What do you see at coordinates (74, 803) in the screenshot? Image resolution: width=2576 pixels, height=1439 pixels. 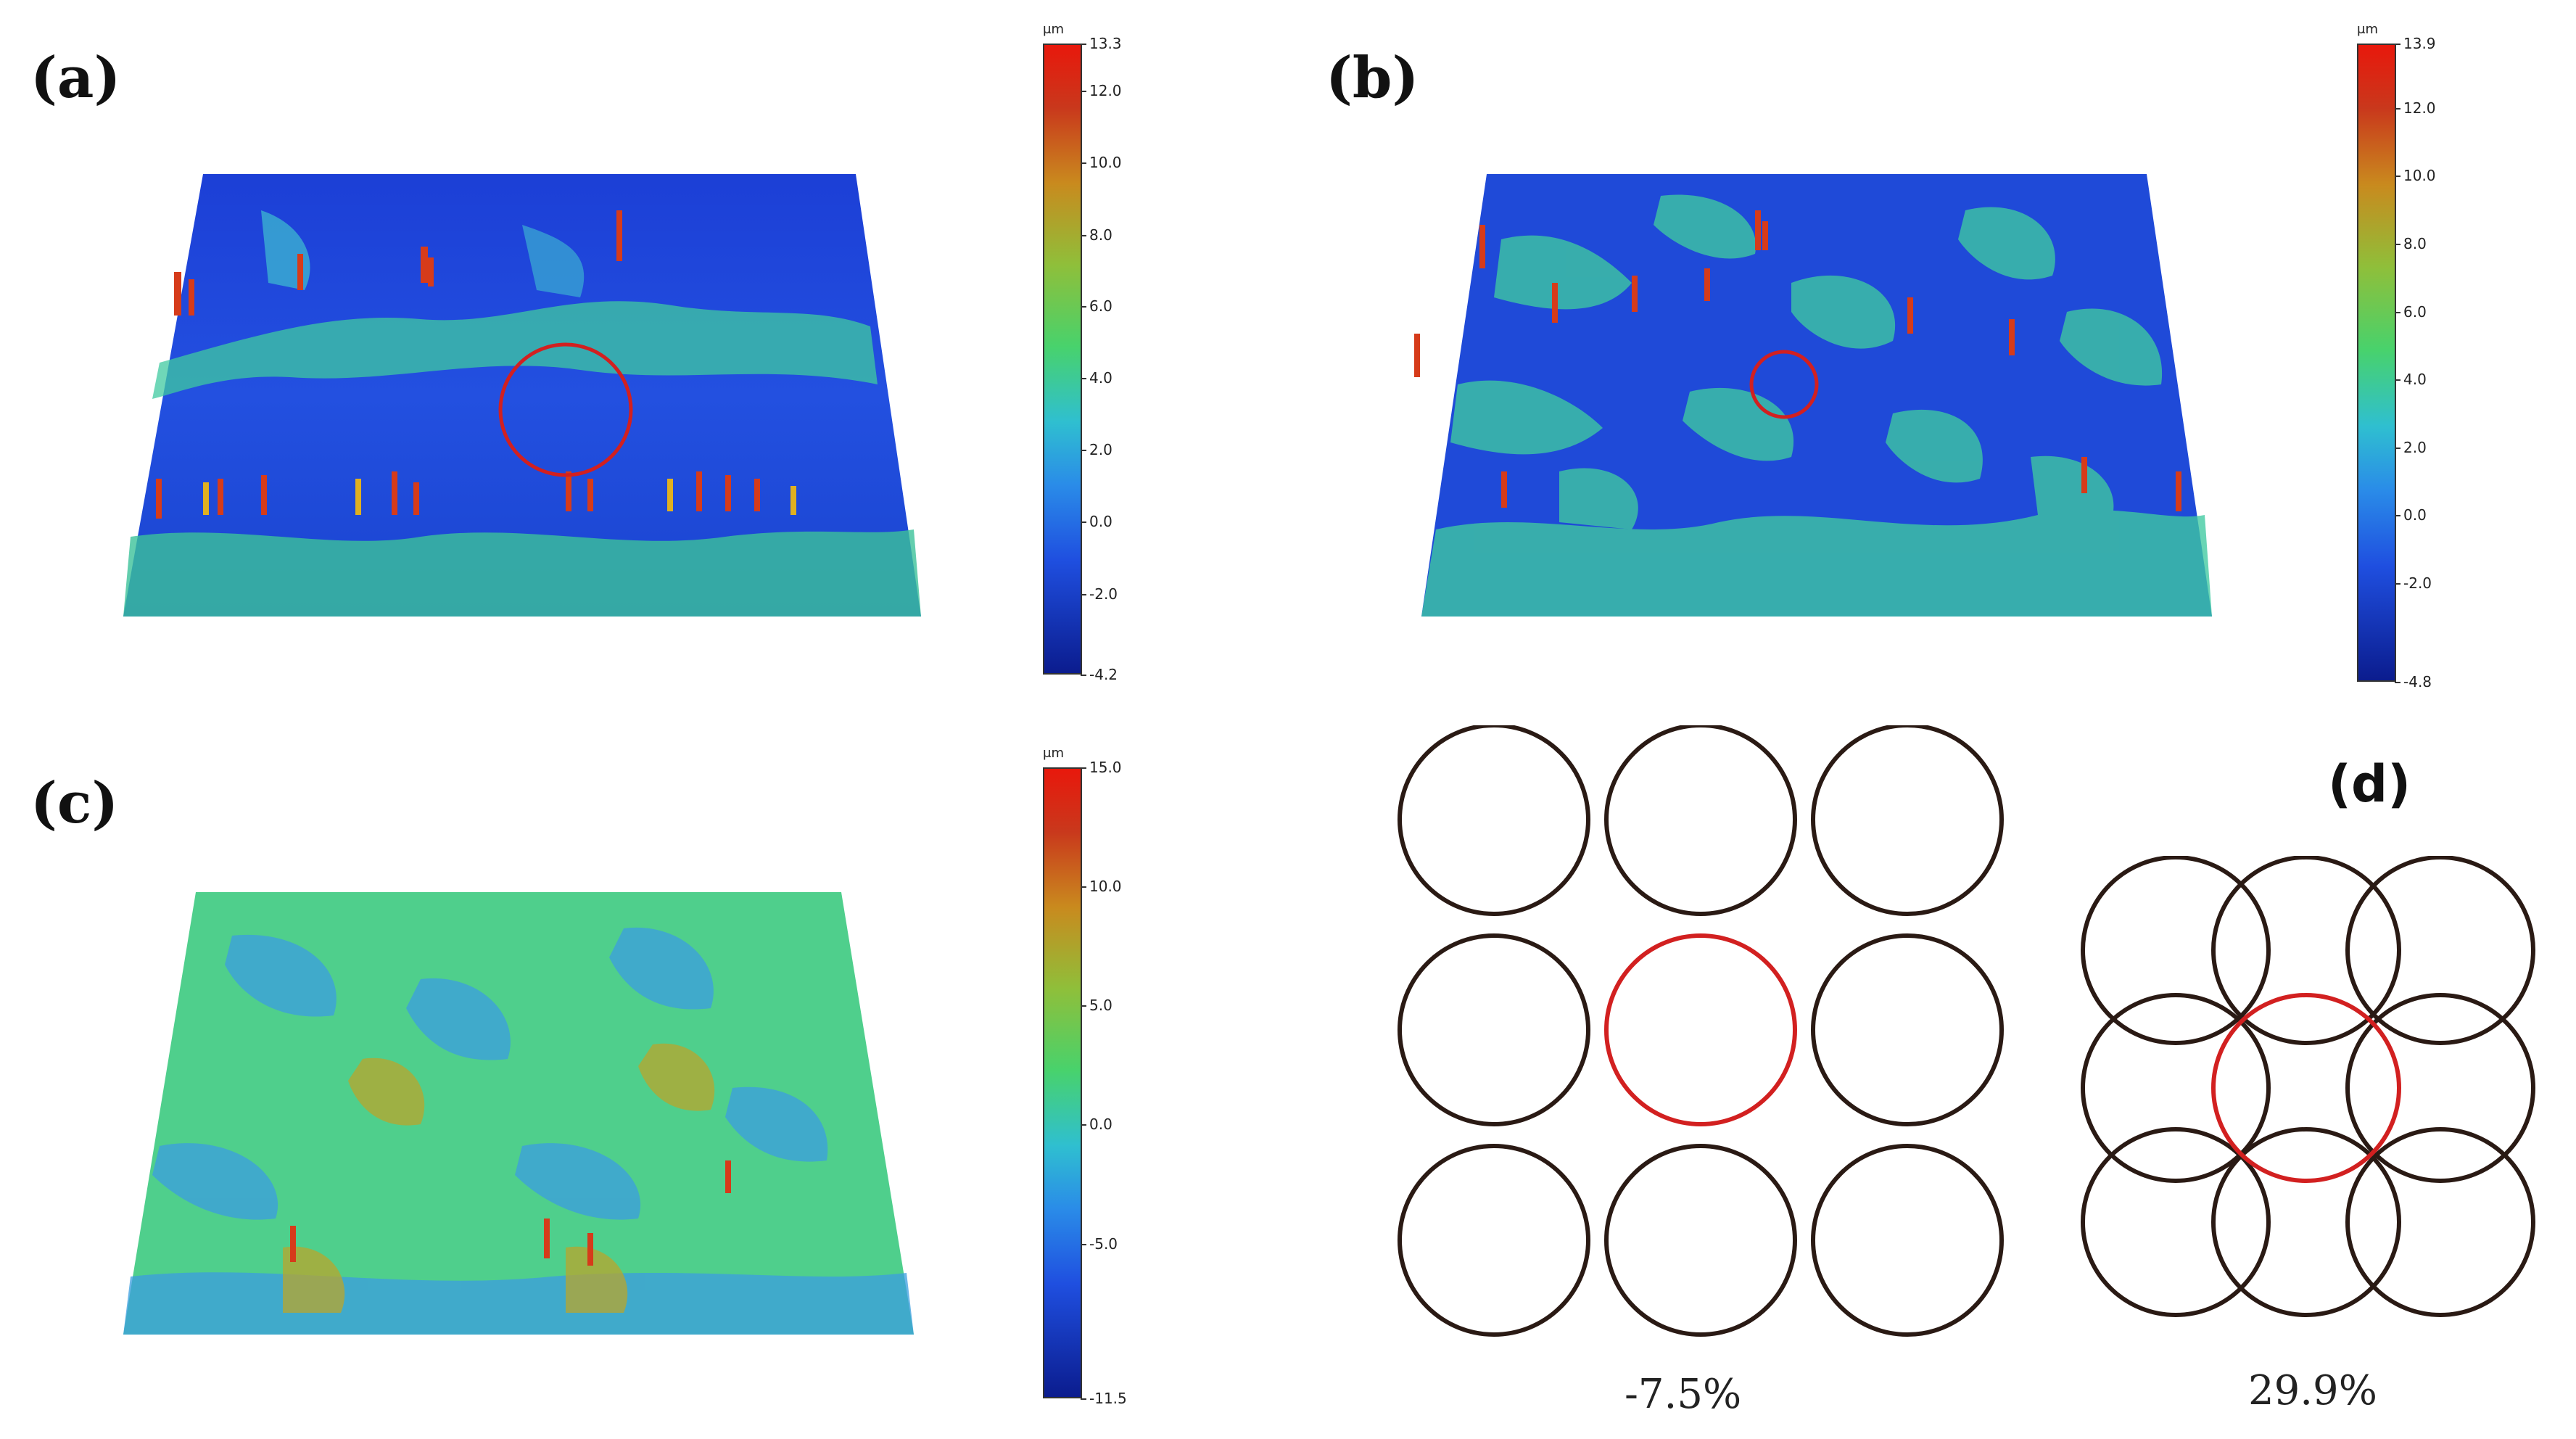 I see `panel-label-c: (c)` at bounding box center [74, 803].